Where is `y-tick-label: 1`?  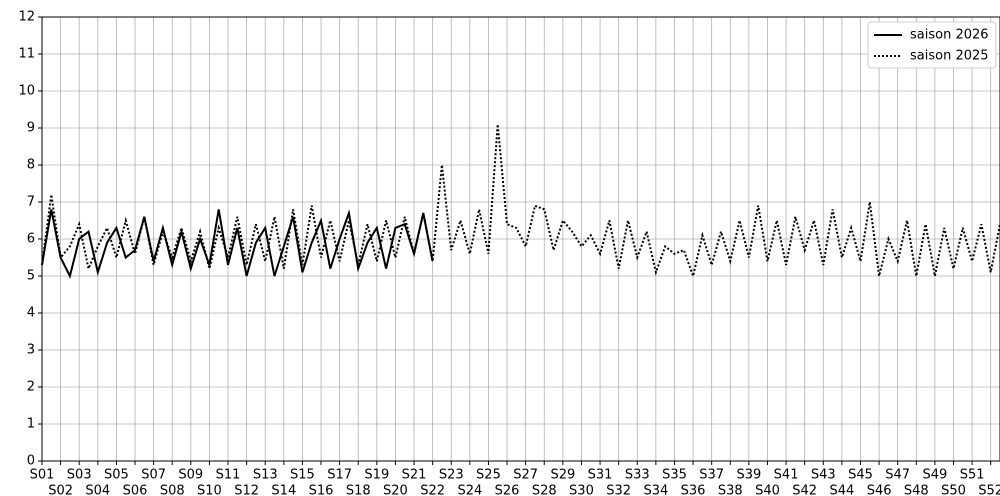
y-tick-label: 1 is located at coordinates (31, 424).